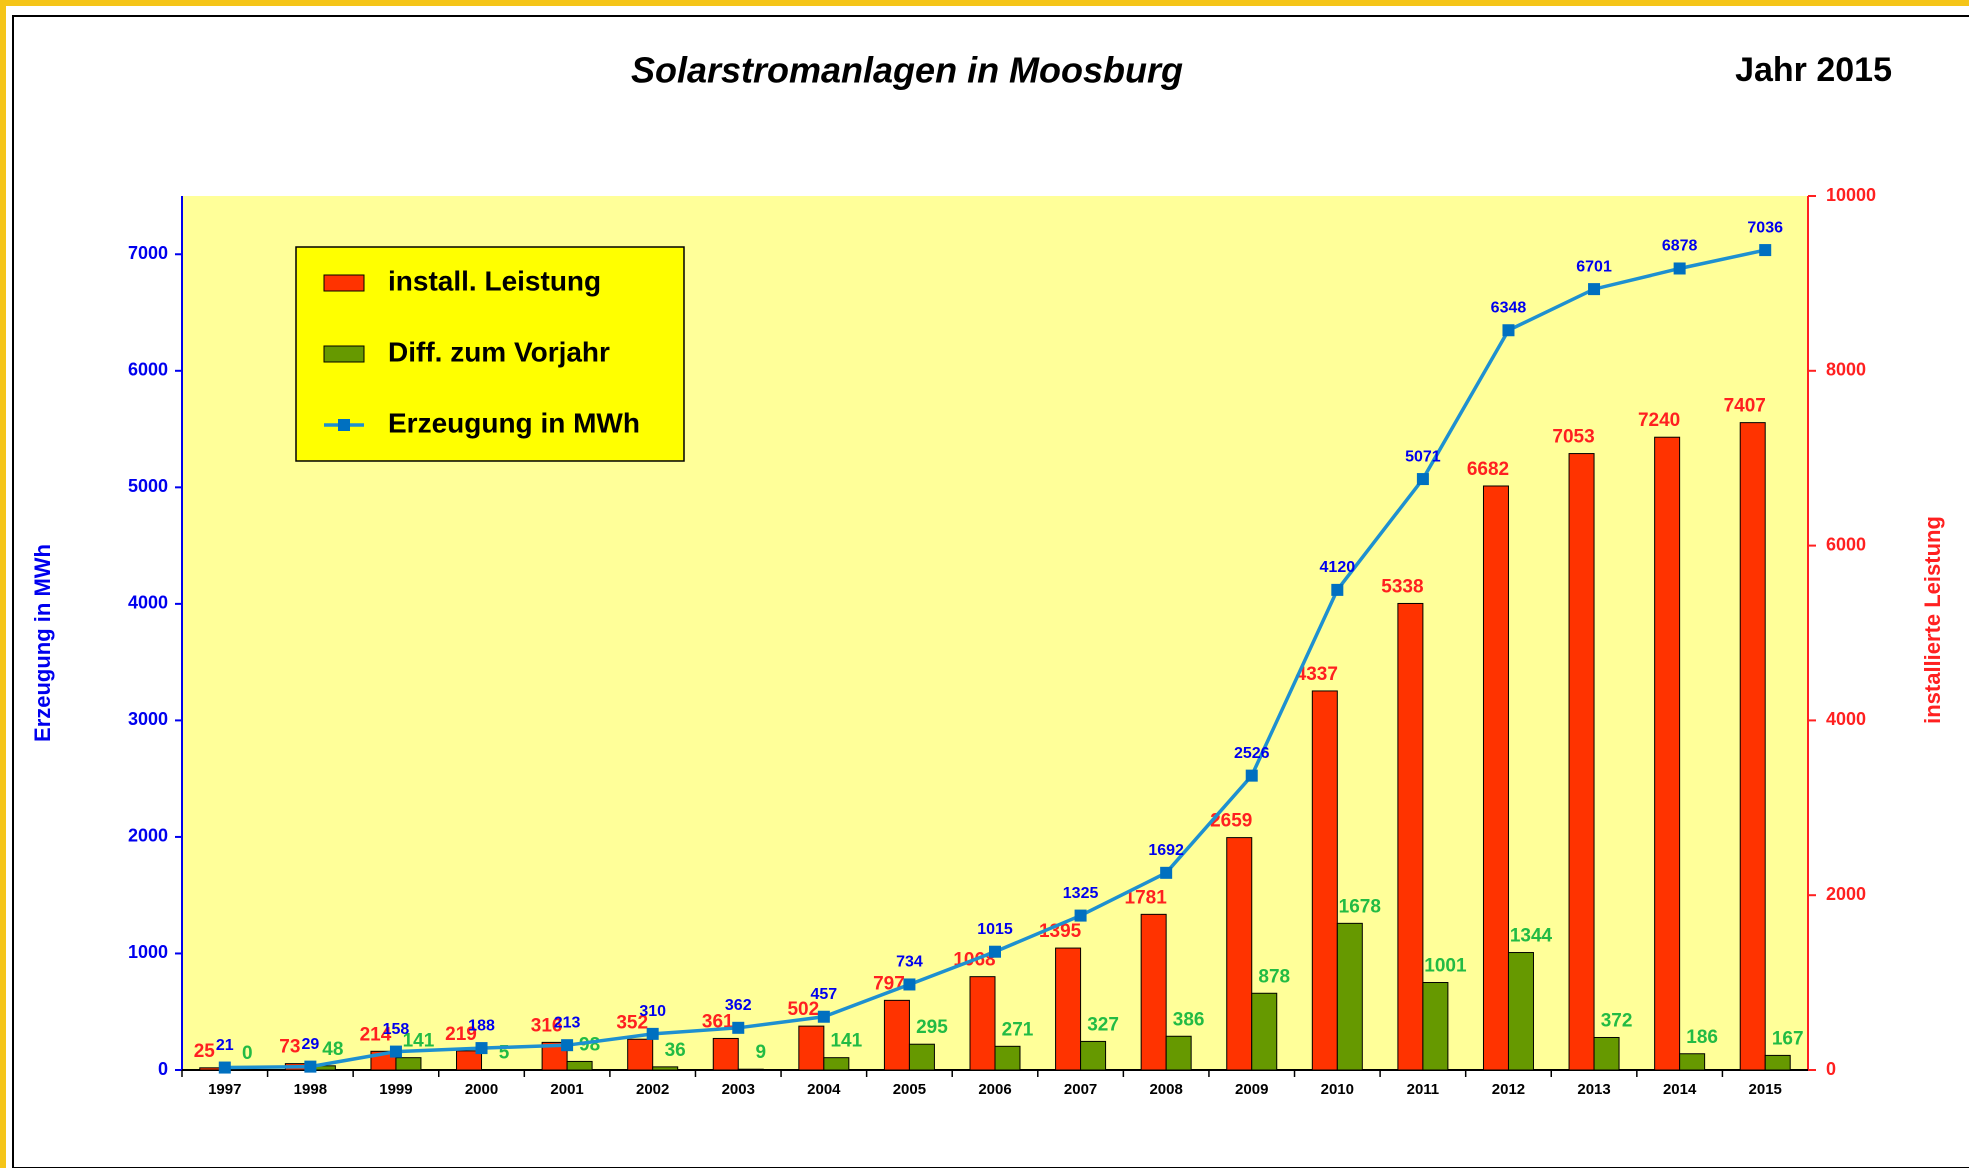 This screenshot has height=1168, width=1969. I want to click on data-label: 316, so click(547, 1025).